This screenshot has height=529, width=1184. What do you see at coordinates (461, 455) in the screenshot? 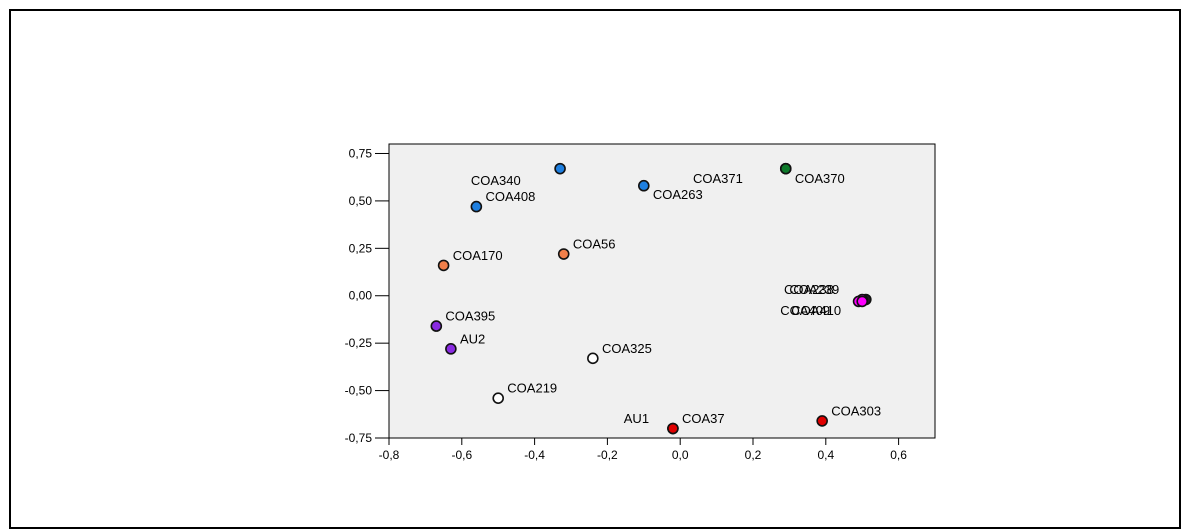
I see `x-tick-label: -0,6` at bounding box center [461, 455].